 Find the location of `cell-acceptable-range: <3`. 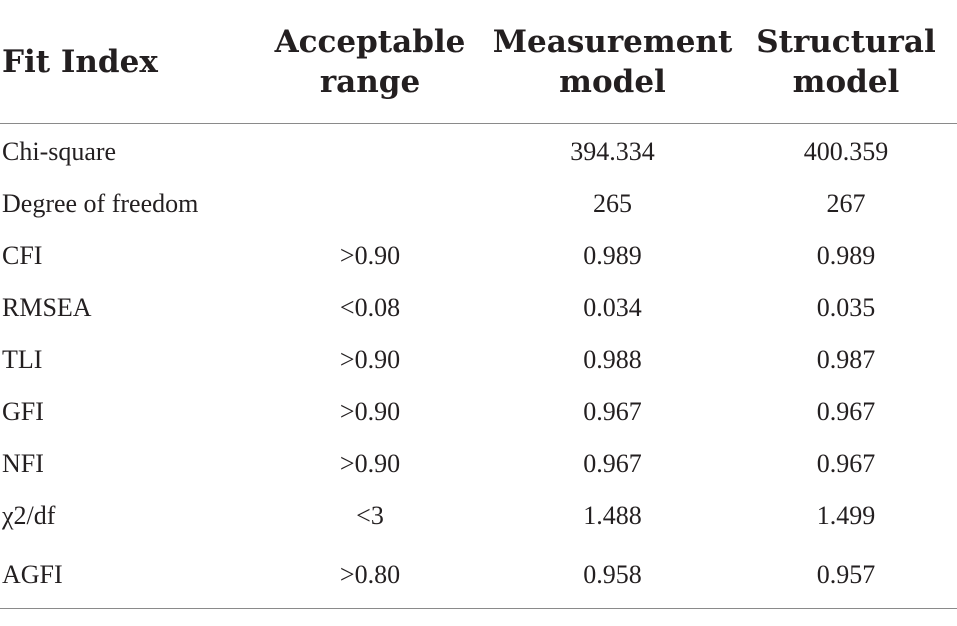

cell-acceptable-range: <3 is located at coordinates (370, 515).